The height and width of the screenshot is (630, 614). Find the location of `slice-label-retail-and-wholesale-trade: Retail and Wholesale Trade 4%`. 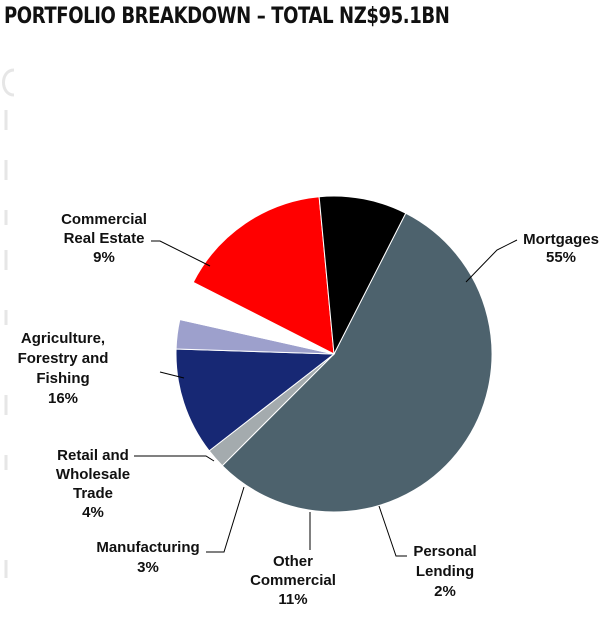

slice-label-retail-and-wholesale-trade: Retail and Wholesale Trade 4% is located at coordinates (93, 484).